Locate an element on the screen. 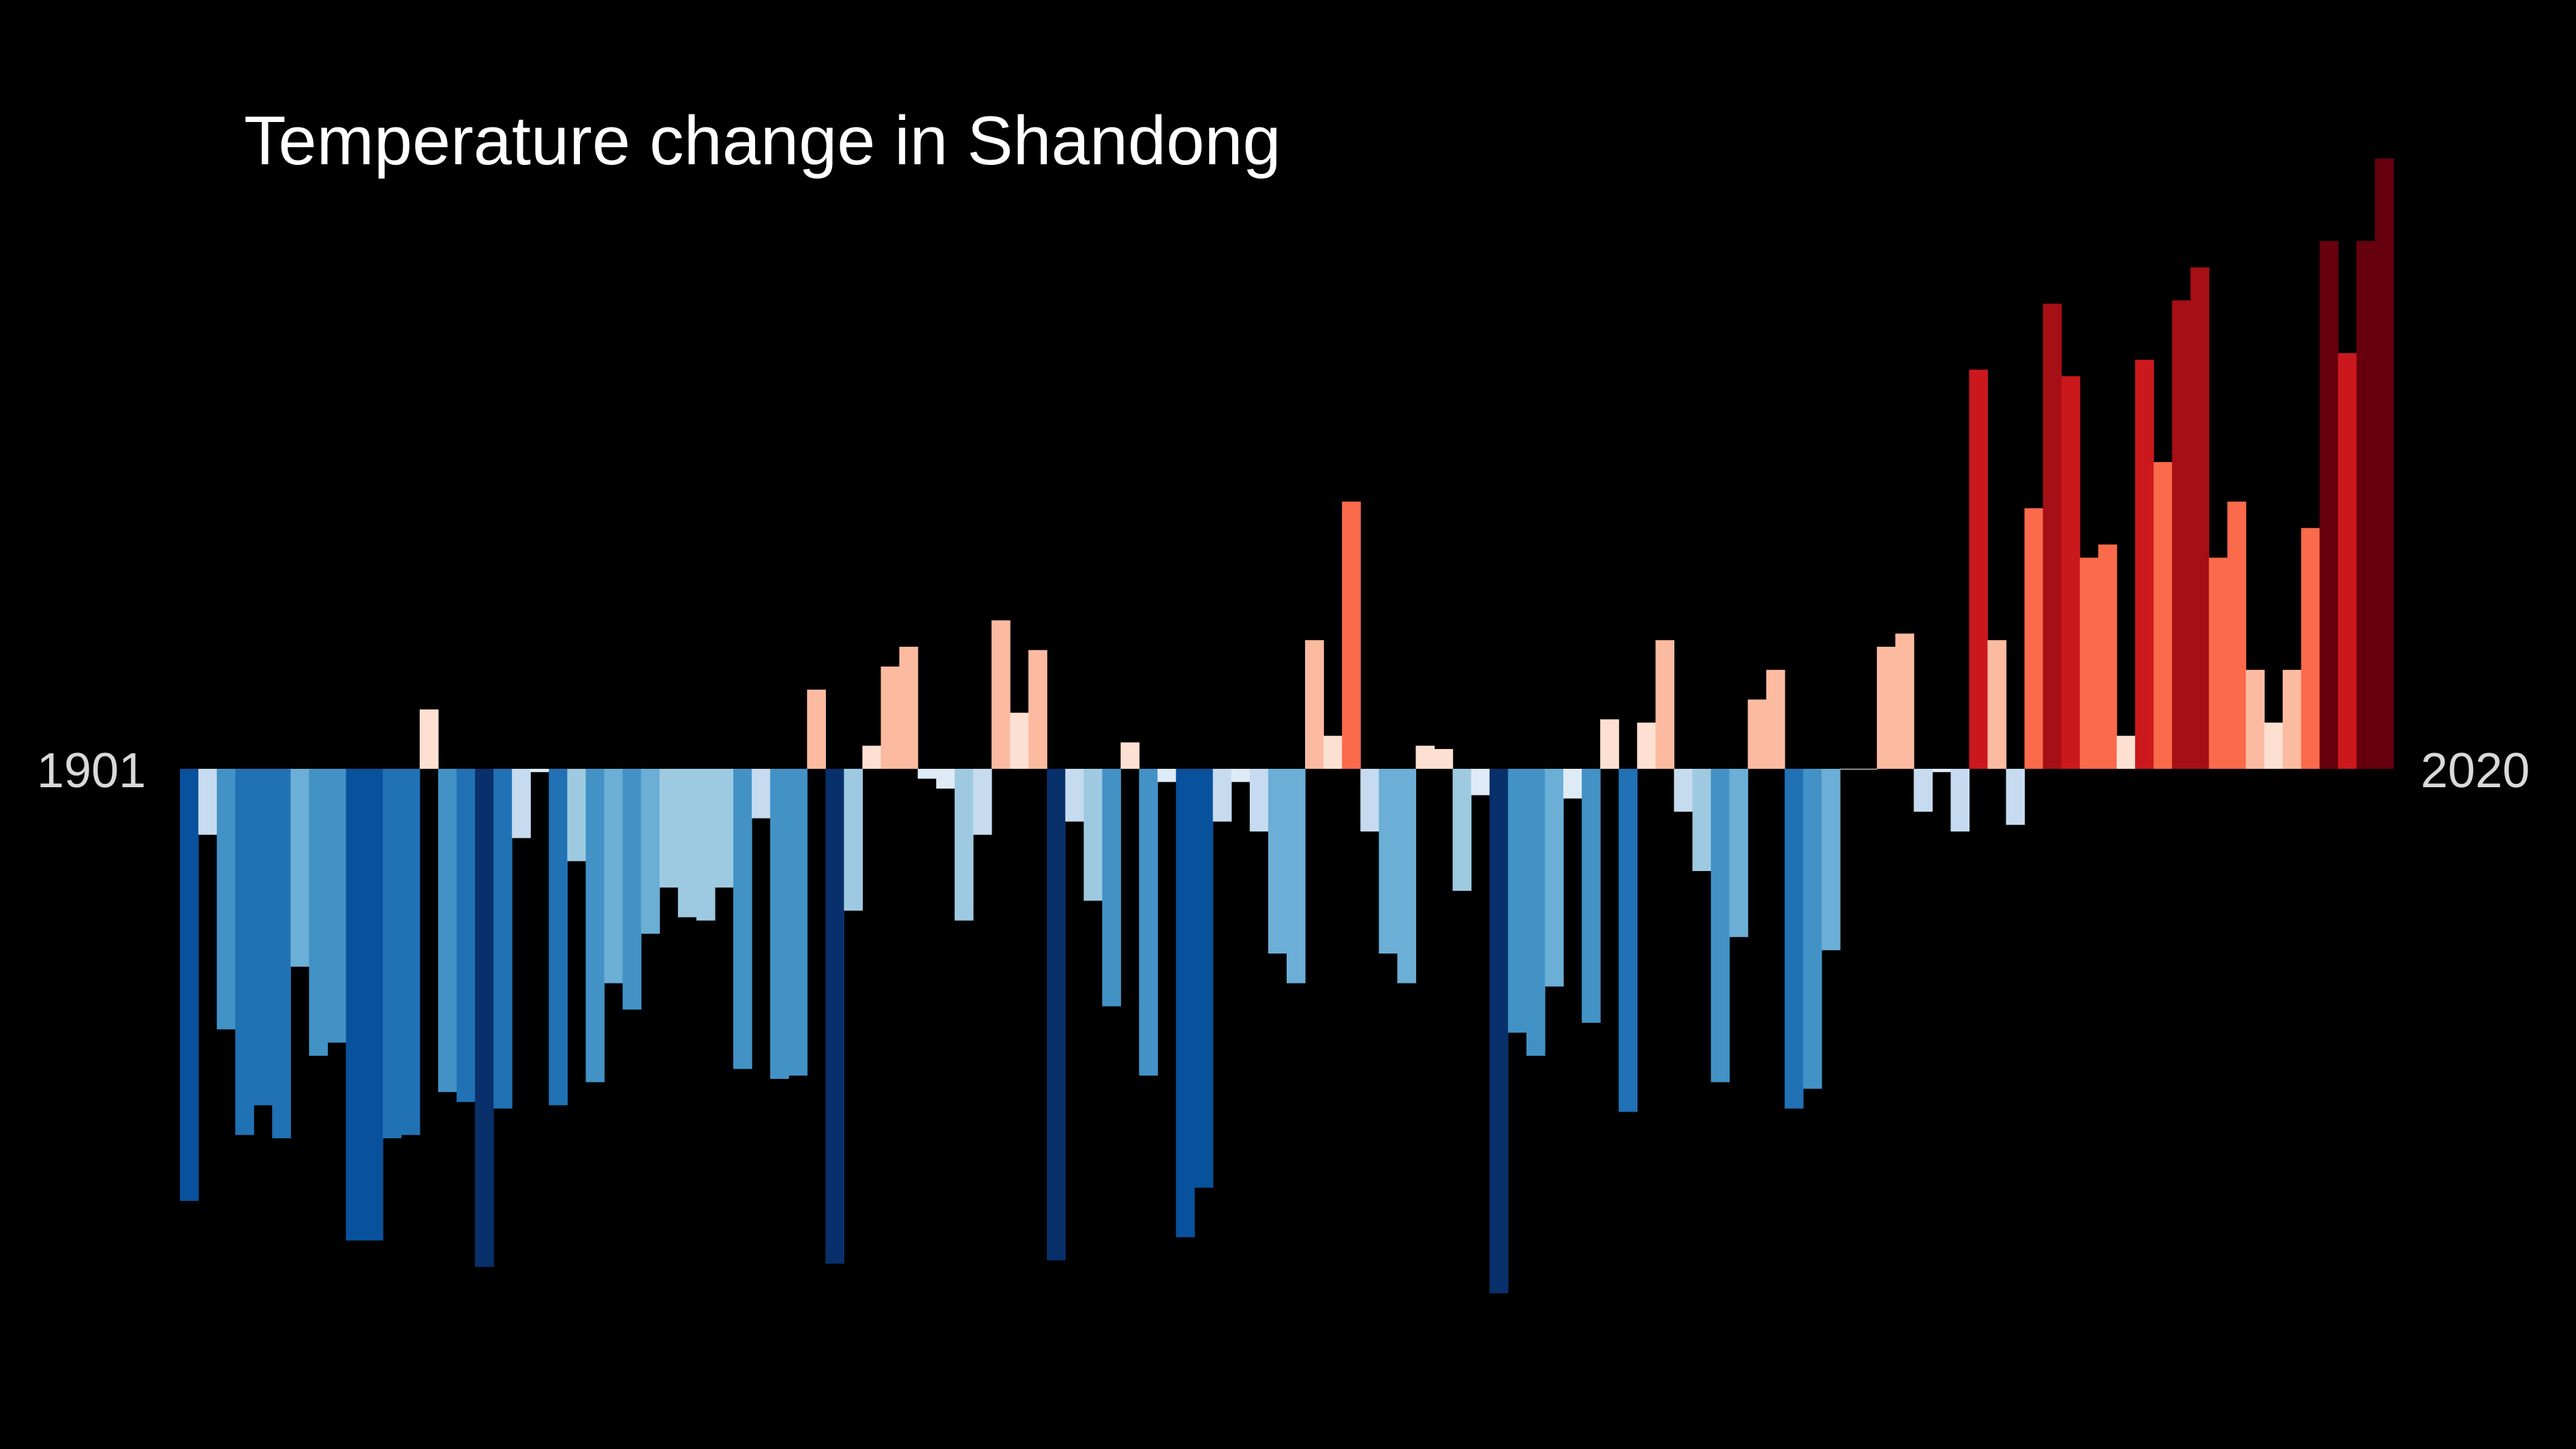 The width and height of the screenshot is (2576, 1449). bar-1984 is located at coordinates (1720, 926).